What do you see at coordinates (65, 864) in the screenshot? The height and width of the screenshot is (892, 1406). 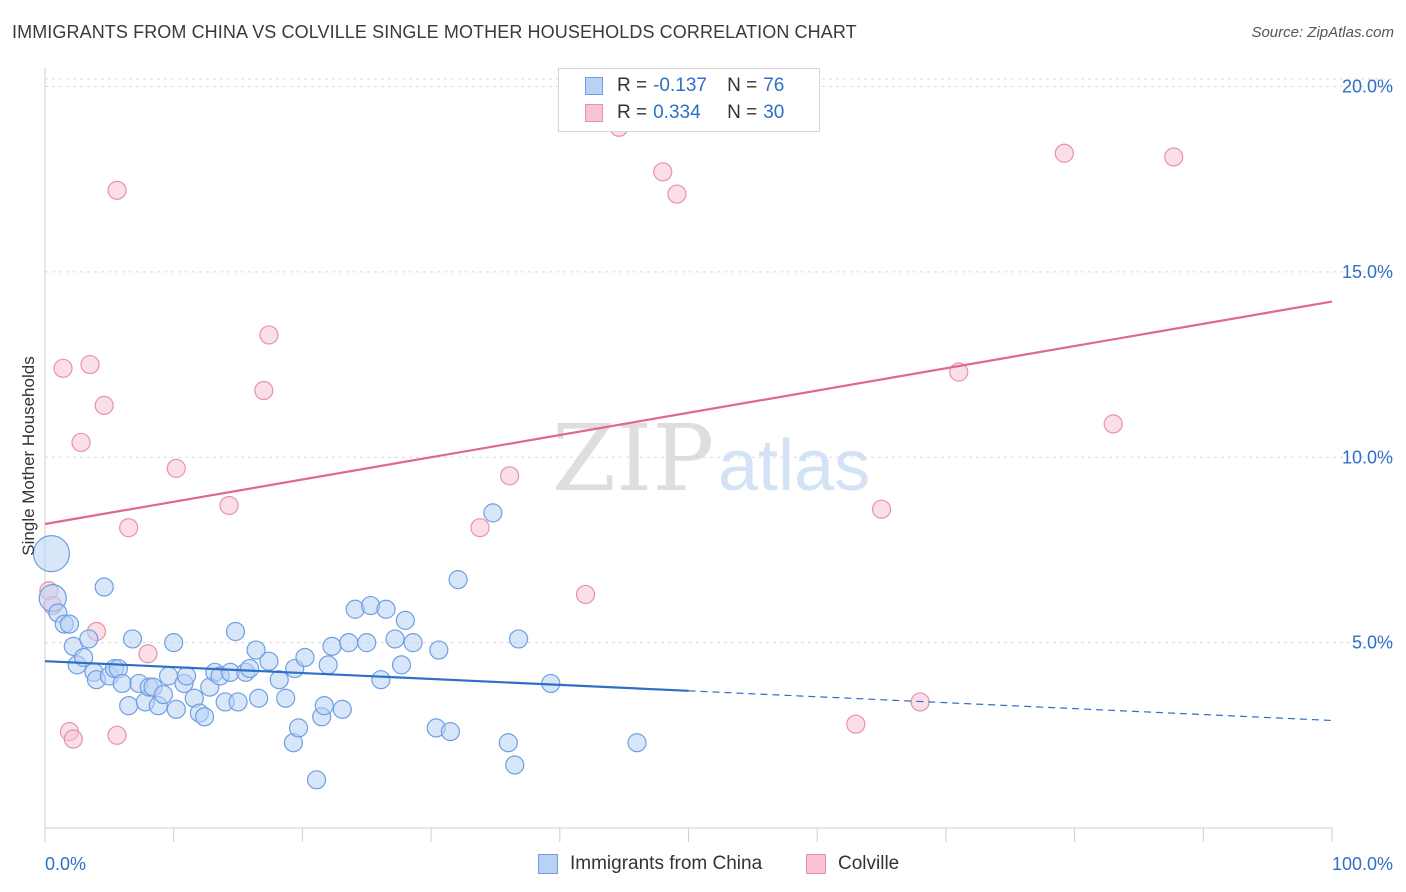 I see `x-tick-label: 0.0%` at bounding box center [65, 864].